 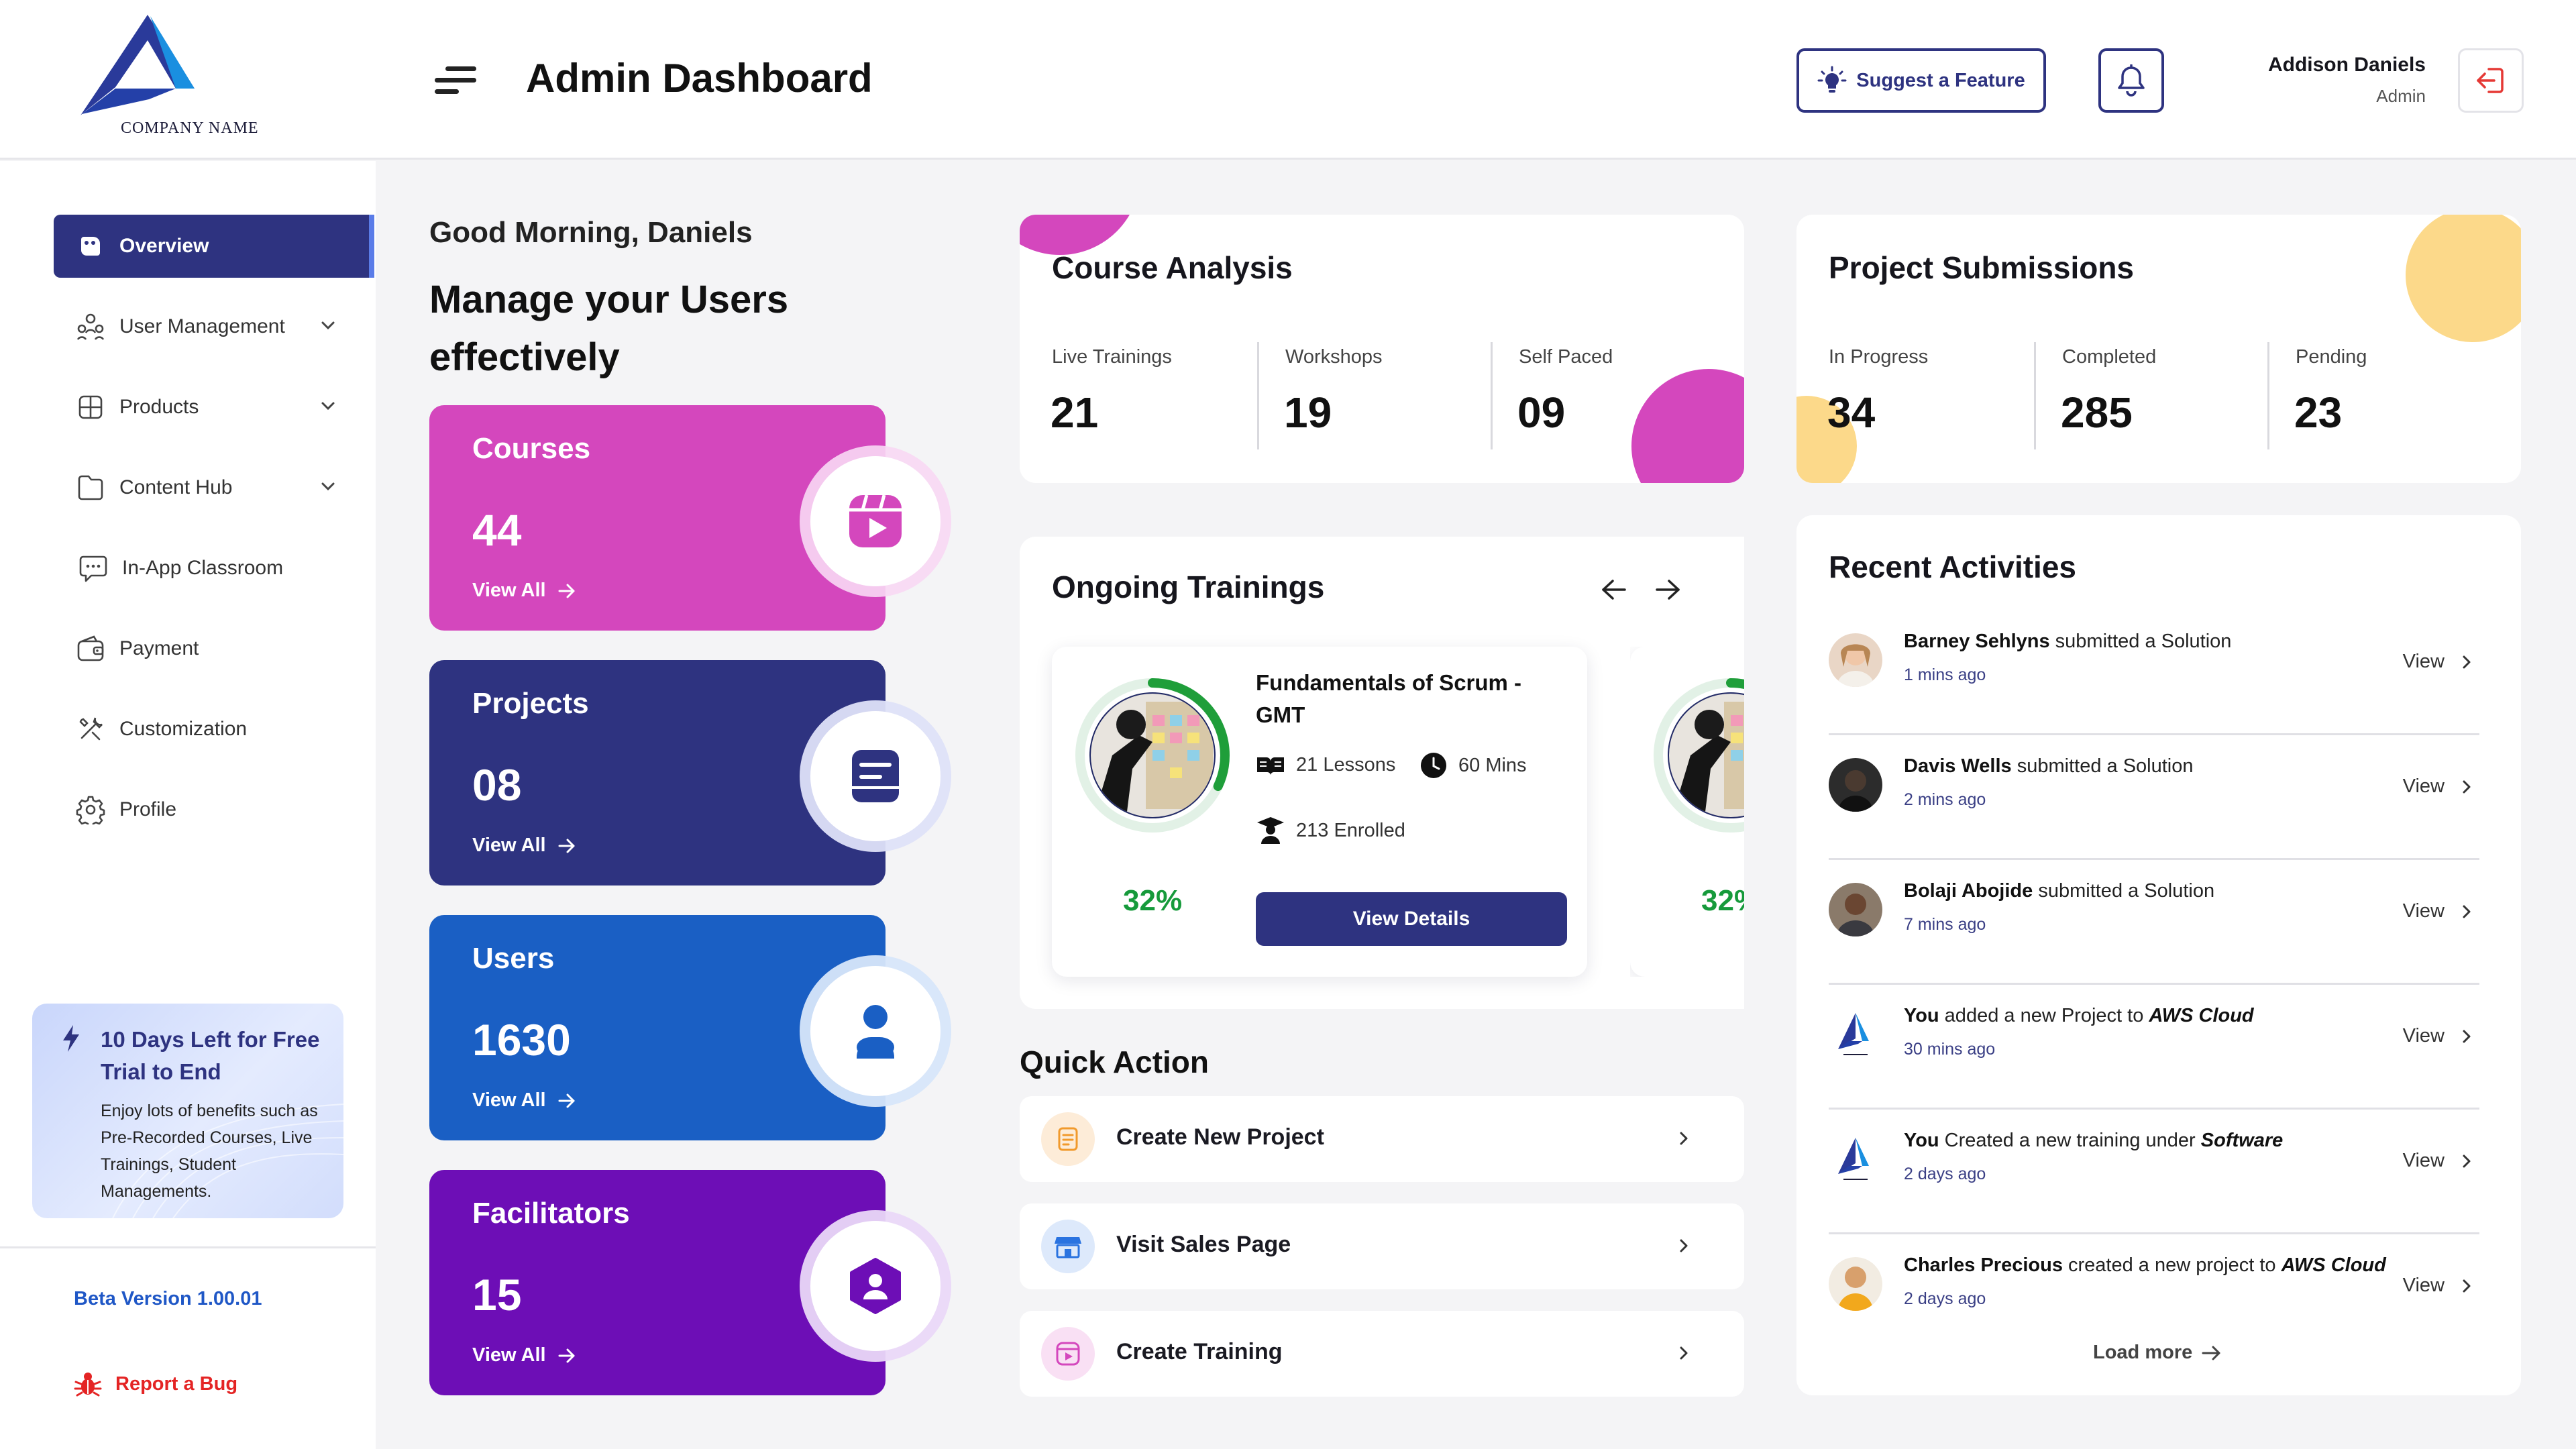 I want to click on suggest-feature-button: Suggest a Feature, so click(x=1921, y=80).